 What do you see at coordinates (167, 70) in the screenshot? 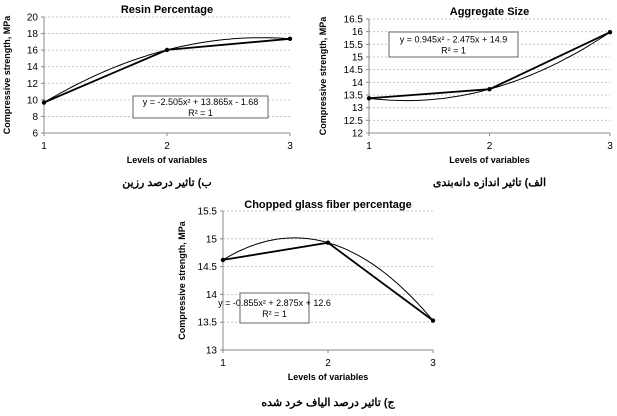
I see `trendline` at bounding box center [167, 70].